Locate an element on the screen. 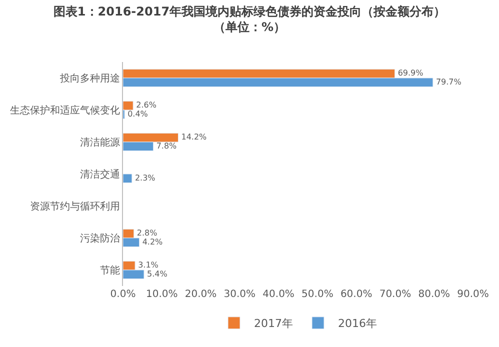 This screenshot has width=499, height=347. x-tick-label: 90.0% is located at coordinates (473, 294).